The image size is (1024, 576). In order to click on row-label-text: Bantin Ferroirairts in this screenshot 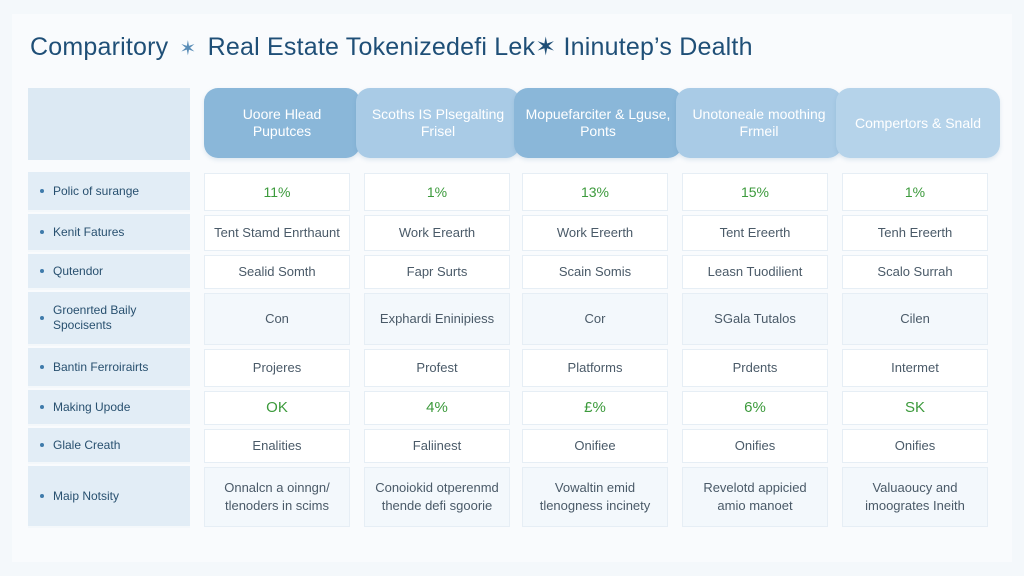, I will do `click(101, 366)`.